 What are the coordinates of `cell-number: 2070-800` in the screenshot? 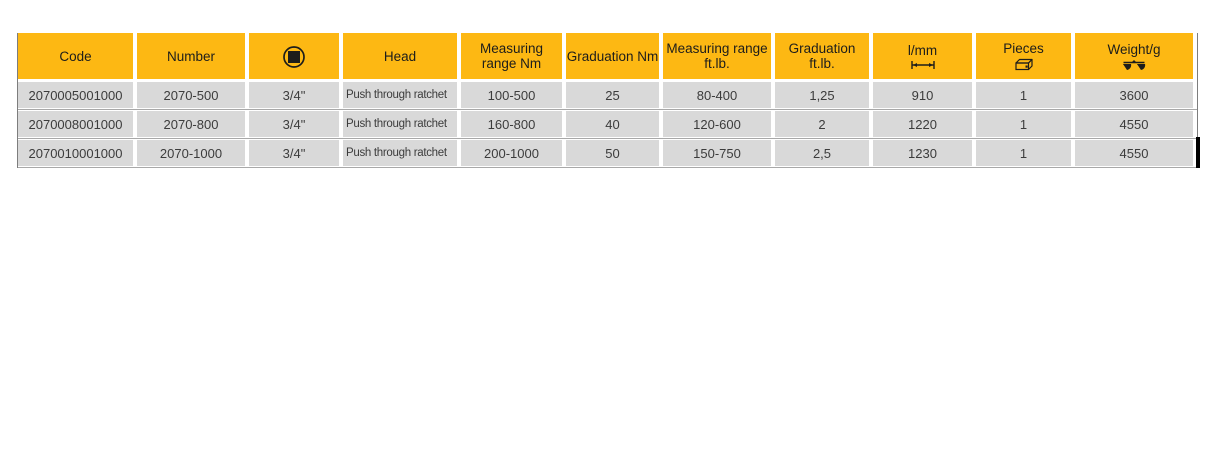 It's located at (191, 124).